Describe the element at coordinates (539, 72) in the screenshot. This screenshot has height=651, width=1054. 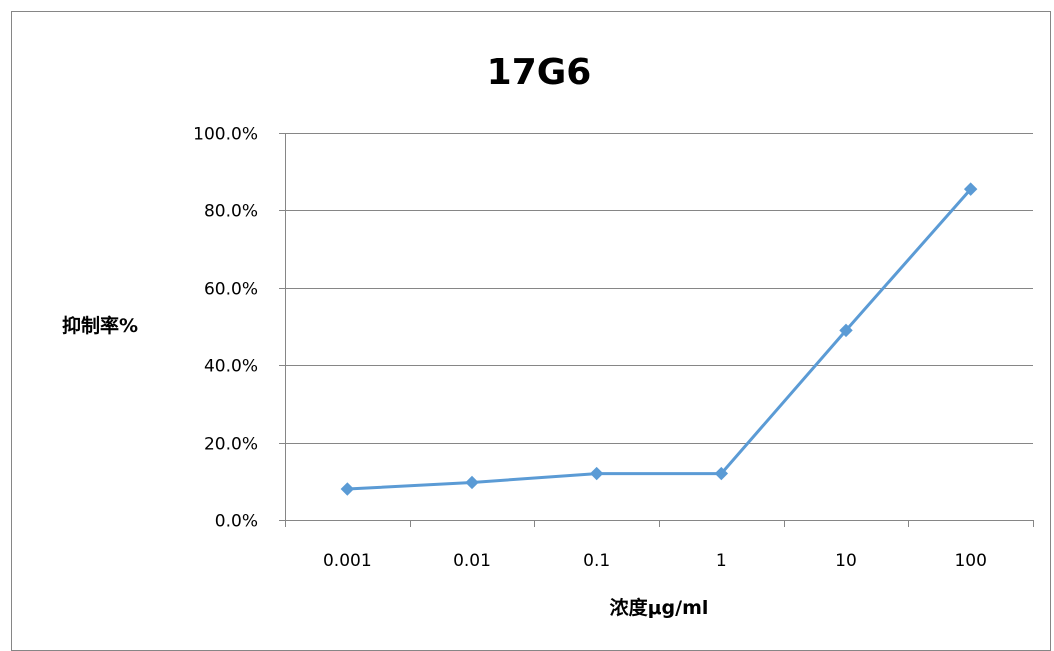
I see `chart-title: 17G6` at that location.